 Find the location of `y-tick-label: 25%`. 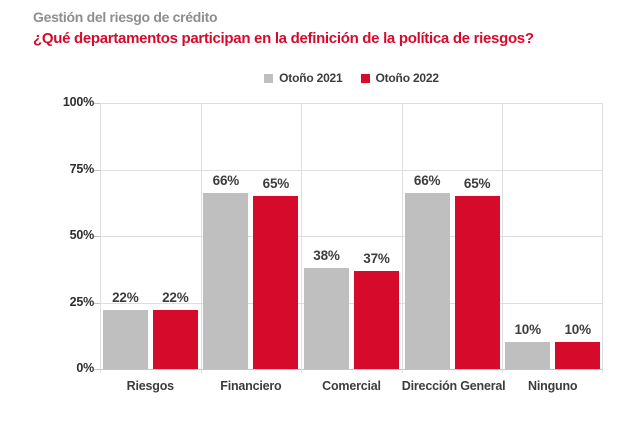

y-tick-label: 25% is located at coordinates (82, 301).